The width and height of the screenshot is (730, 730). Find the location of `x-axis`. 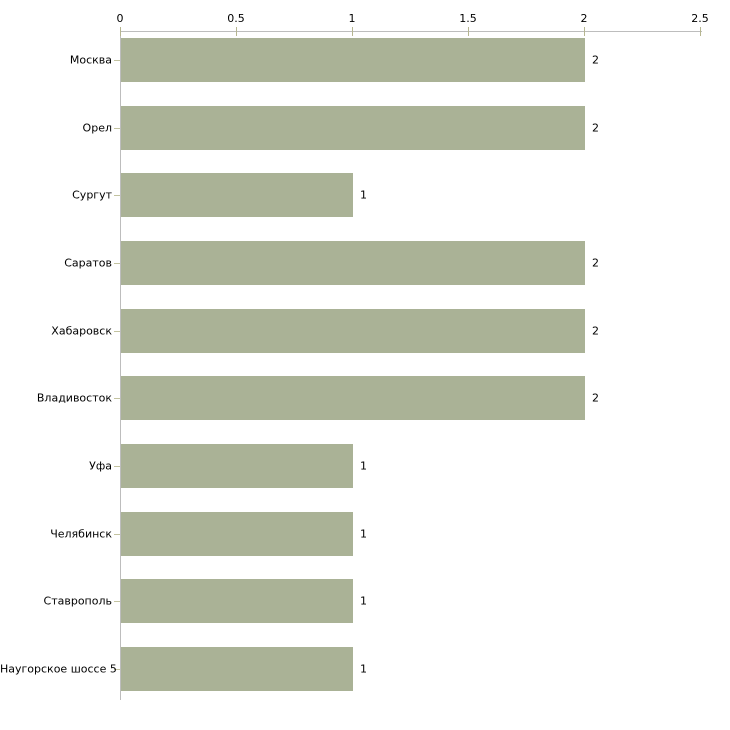

x-axis is located at coordinates (411, 31).